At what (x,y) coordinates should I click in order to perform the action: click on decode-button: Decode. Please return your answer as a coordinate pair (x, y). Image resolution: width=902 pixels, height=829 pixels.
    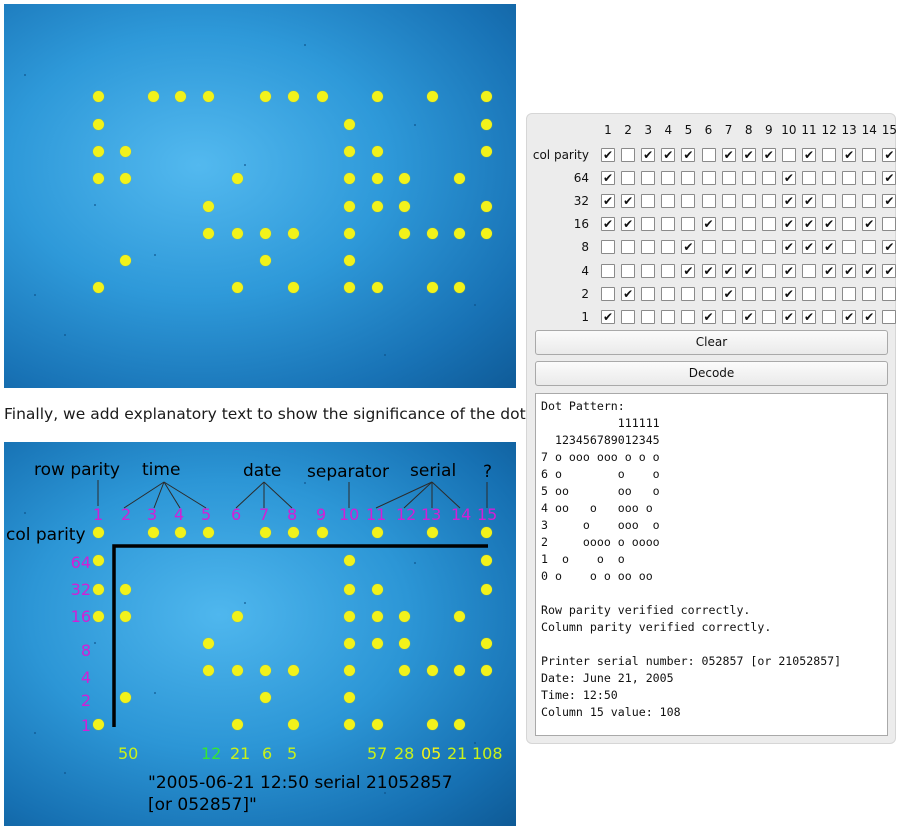
    Looking at the image, I should click on (711, 373).